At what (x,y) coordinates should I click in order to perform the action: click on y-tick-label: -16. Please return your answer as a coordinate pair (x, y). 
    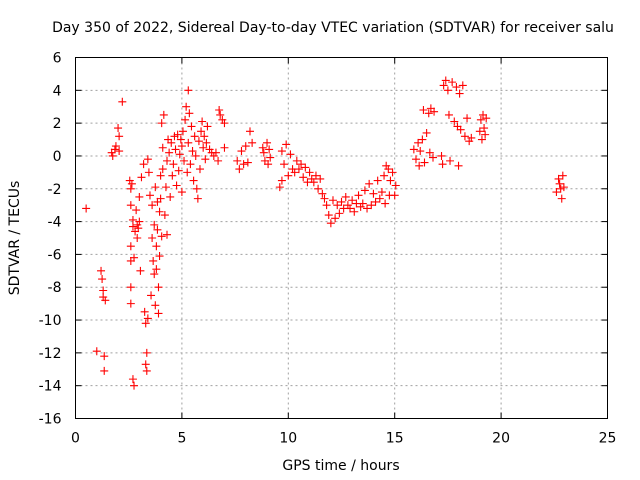
    Looking at the image, I should click on (50, 420).